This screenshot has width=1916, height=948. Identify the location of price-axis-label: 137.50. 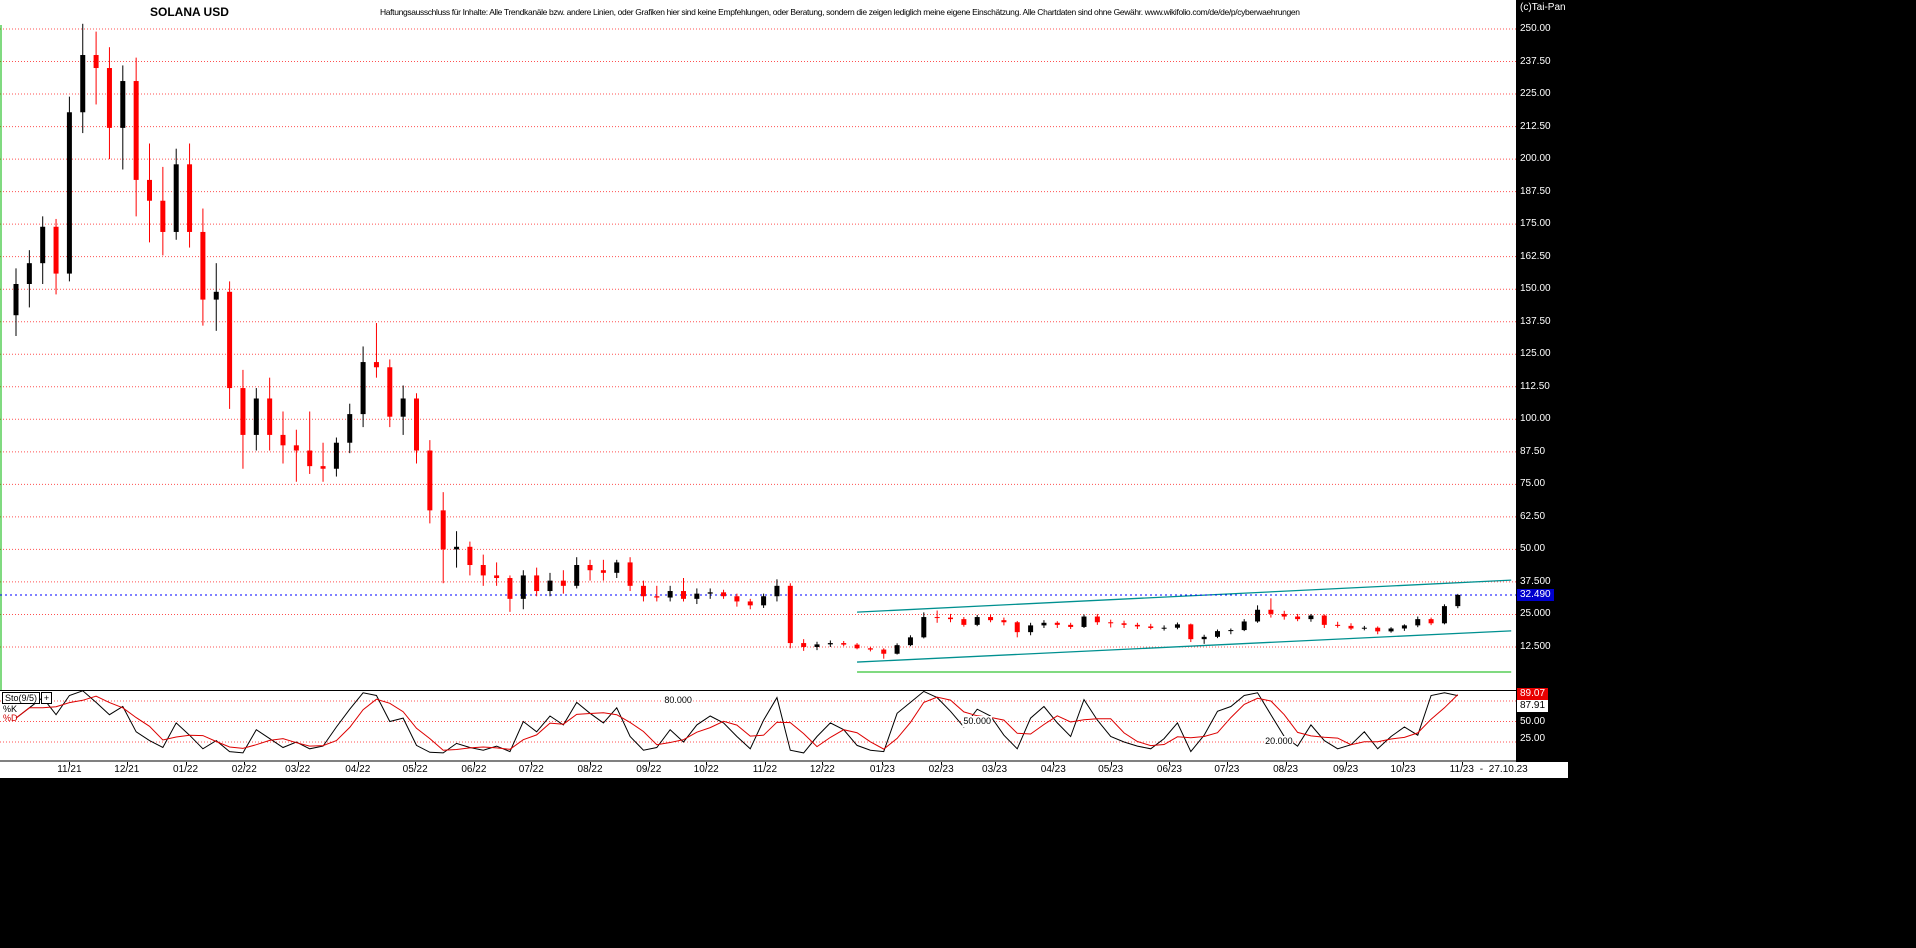
(1535, 321).